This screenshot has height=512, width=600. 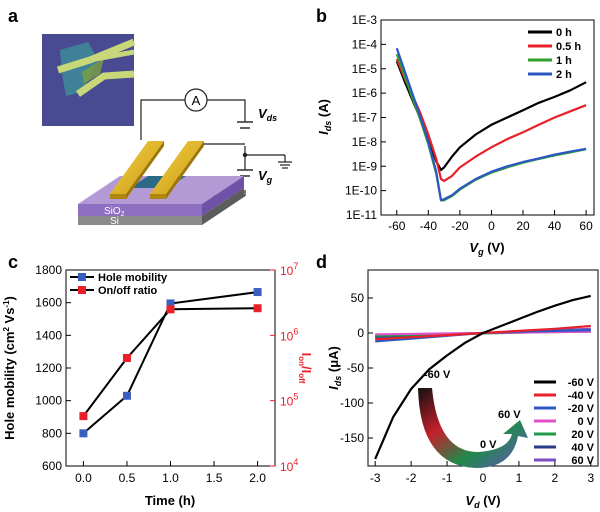 What do you see at coordinates (13, 262) in the screenshot?
I see `panel-label-c: c` at bounding box center [13, 262].